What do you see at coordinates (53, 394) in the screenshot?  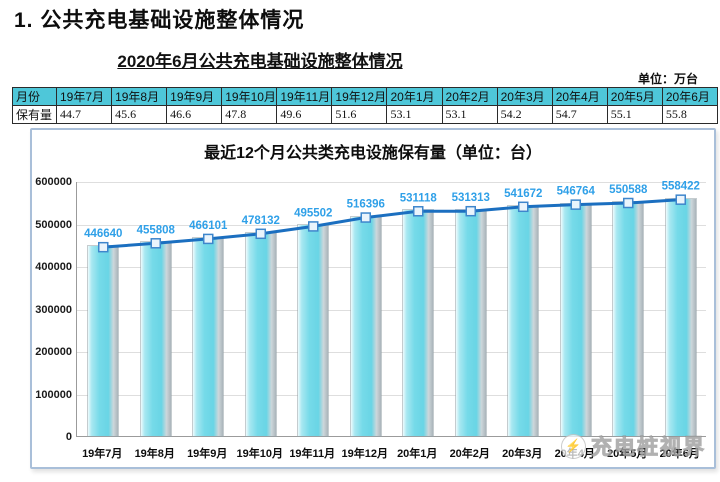 I see `y-tick-label: 100000` at bounding box center [53, 394].